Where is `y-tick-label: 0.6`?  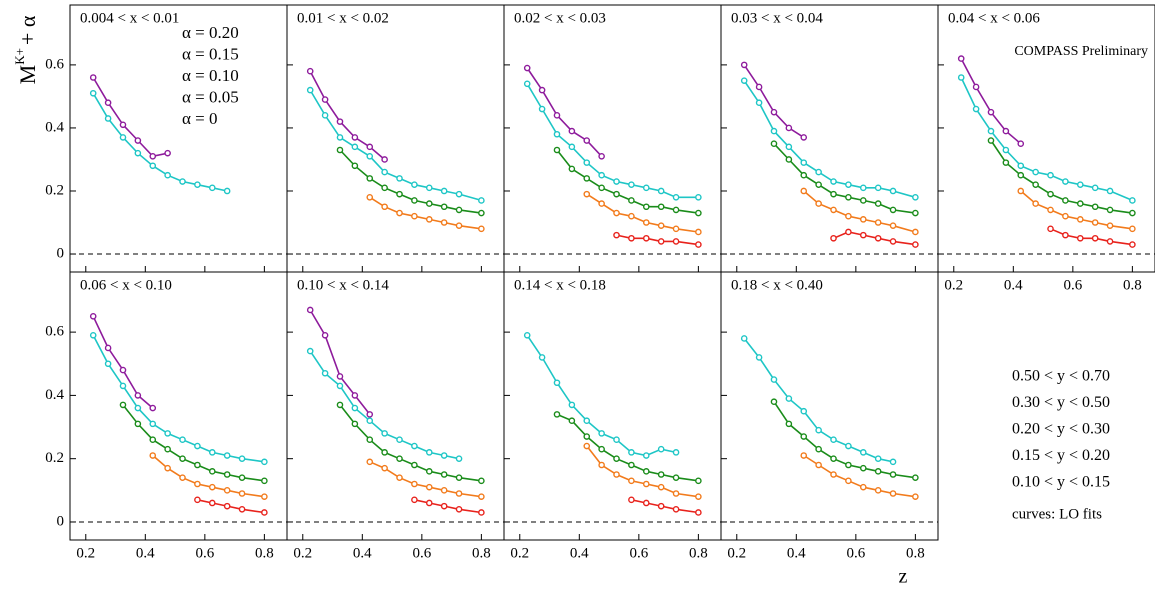
y-tick-label: 0.6 is located at coordinates (54, 332).